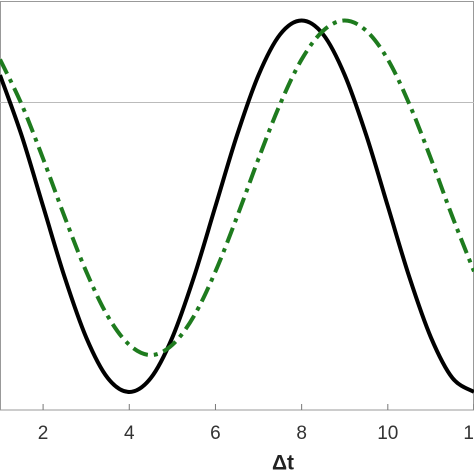 This screenshot has height=474, width=474. I want to click on x-tick-label: 12, so click(468, 433).